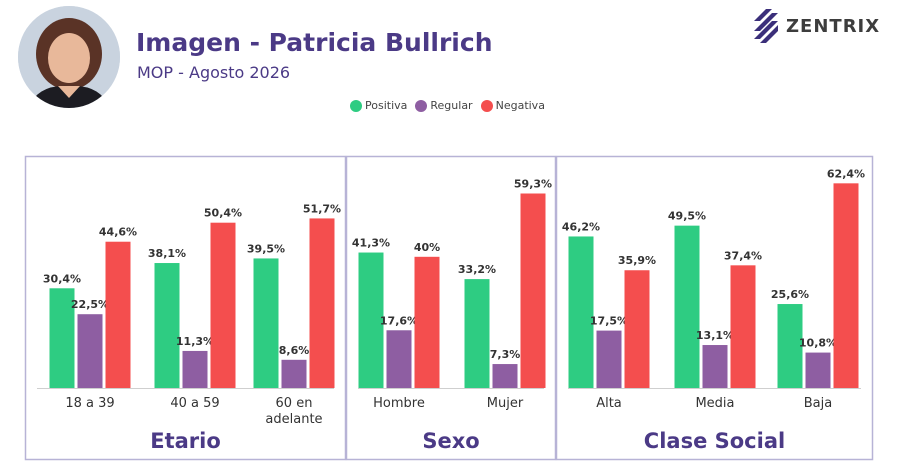 The height and width of the screenshot is (469, 900). What do you see at coordinates (399, 320) in the screenshot?
I see `data-label-hombre-regular: 17,6%` at bounding box center [399, 320].